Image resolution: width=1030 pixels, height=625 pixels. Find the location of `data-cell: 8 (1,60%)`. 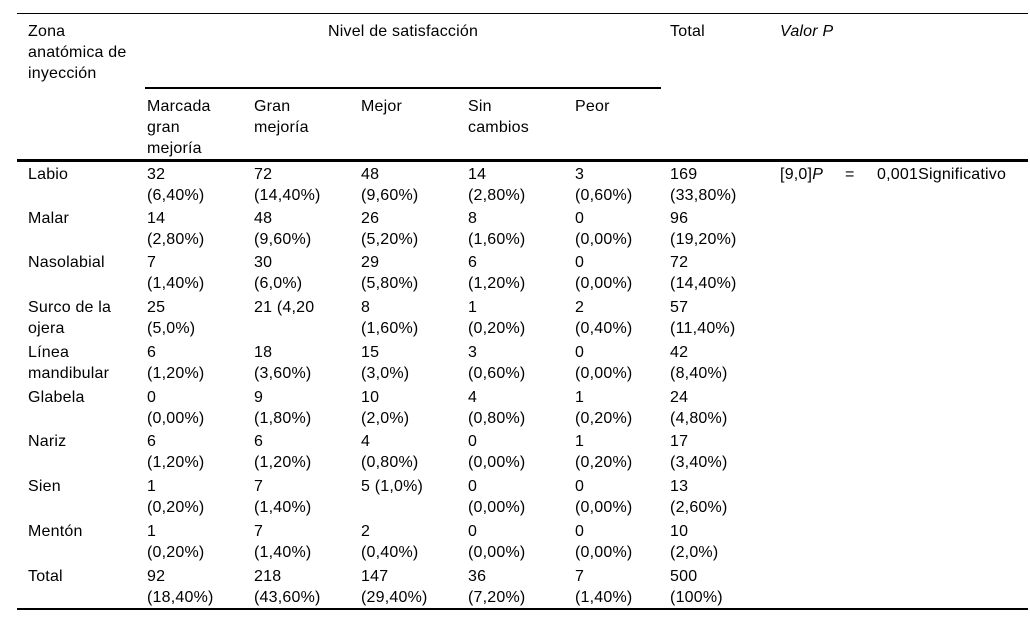

data-cell: 8 (1,60%) is located at coordinates (519, 228).